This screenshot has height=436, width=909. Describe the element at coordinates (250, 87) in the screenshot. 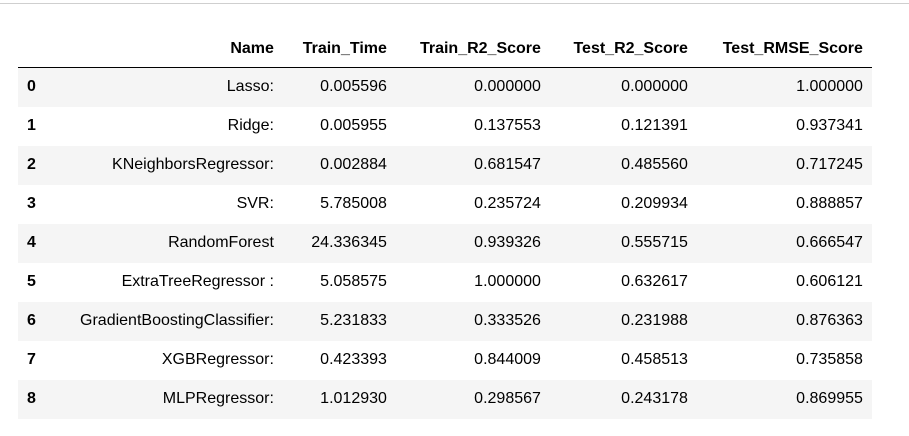

I see `cell-name: Lasso:` at that location.